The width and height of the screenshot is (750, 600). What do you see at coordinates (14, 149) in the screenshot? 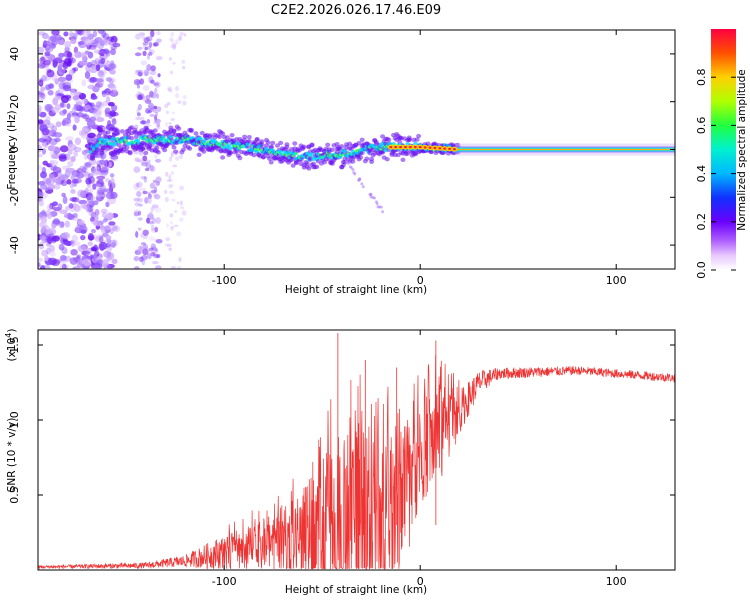
I see `spectrogram-y-tick-label: 0` at bounding box center [14, 149].